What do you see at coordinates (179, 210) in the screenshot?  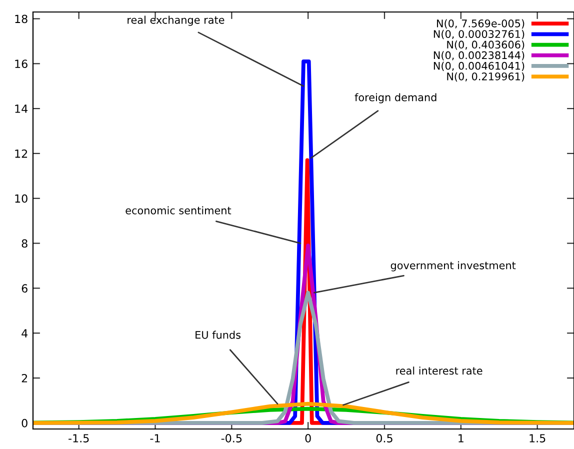 I see `annotation: economic sentiment` at bounding box center [179, 210].